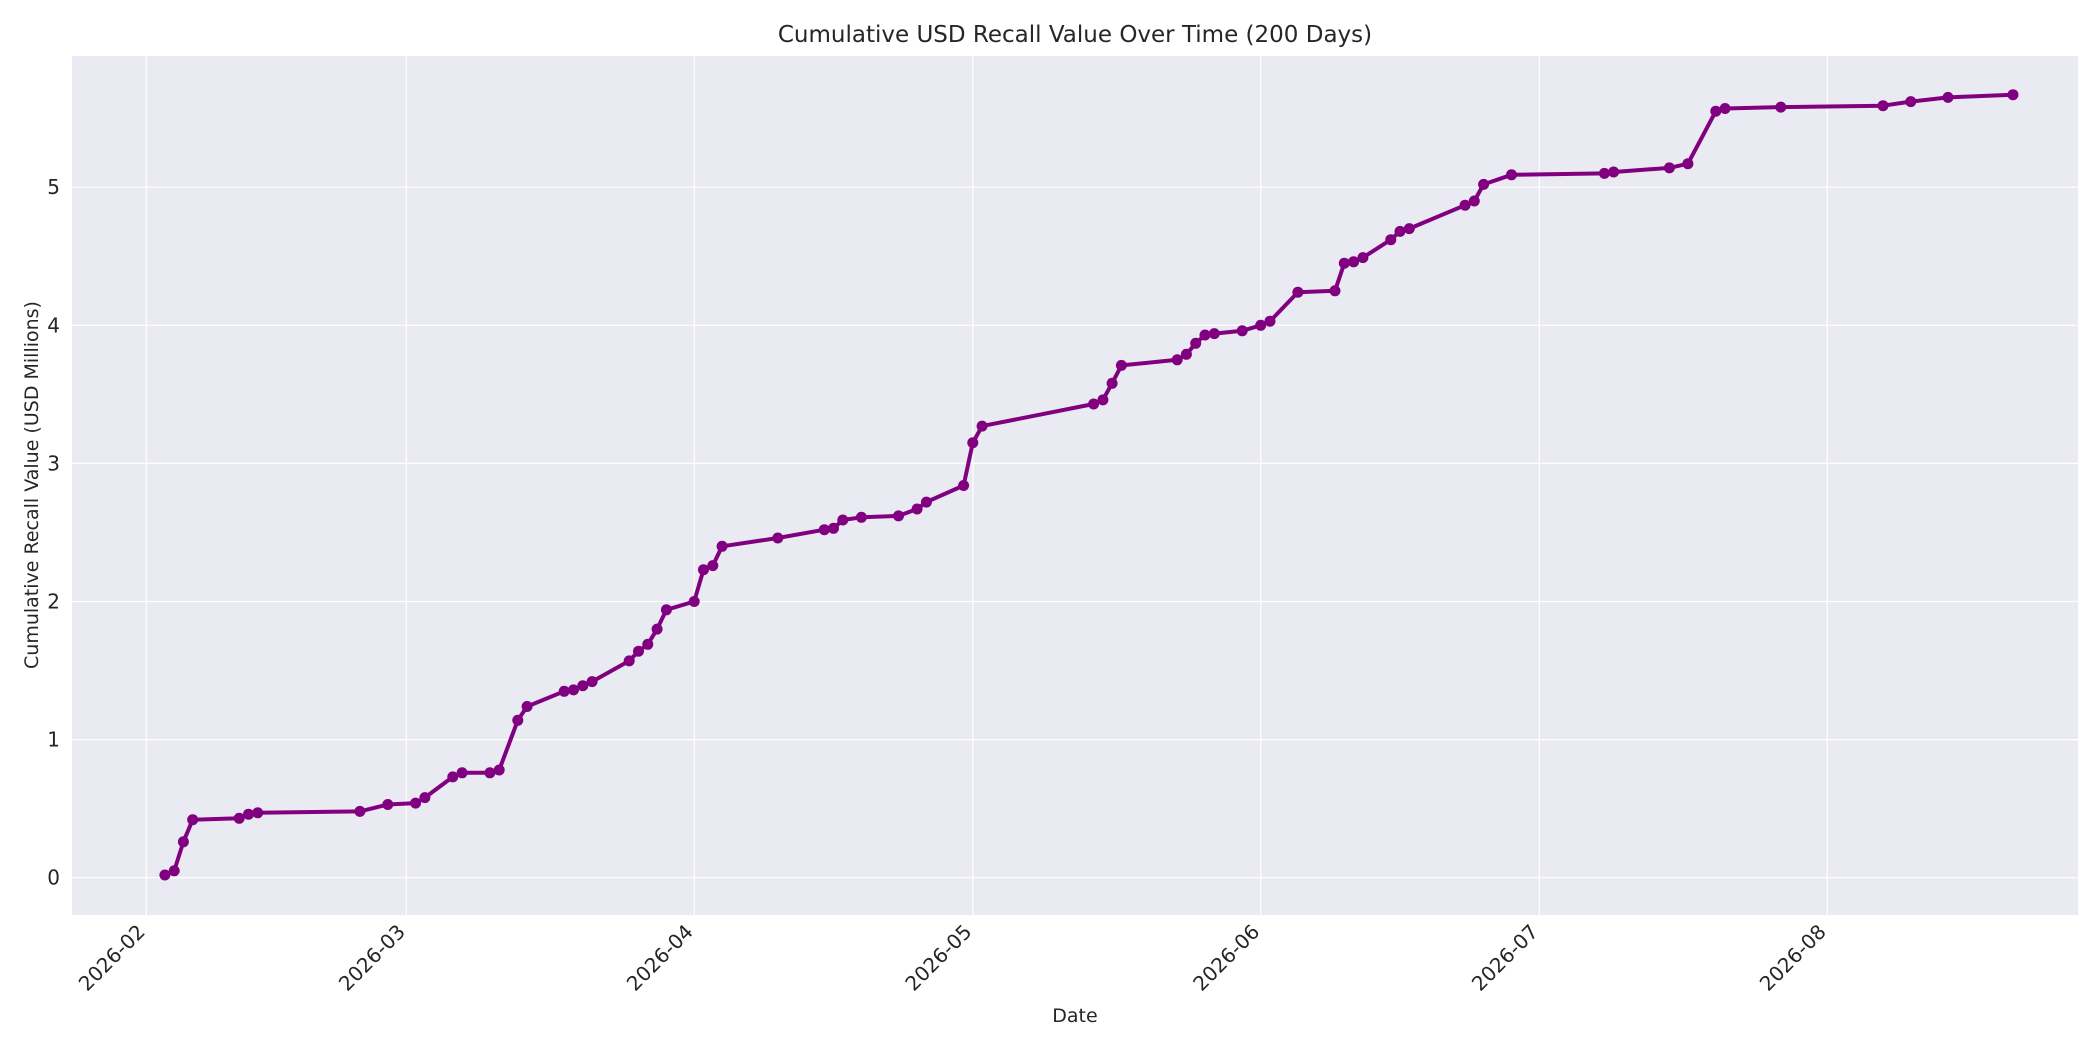 The image size is (2100, 1050). I want to click on x-tick-label: 2026-08, so click(1793, 958).